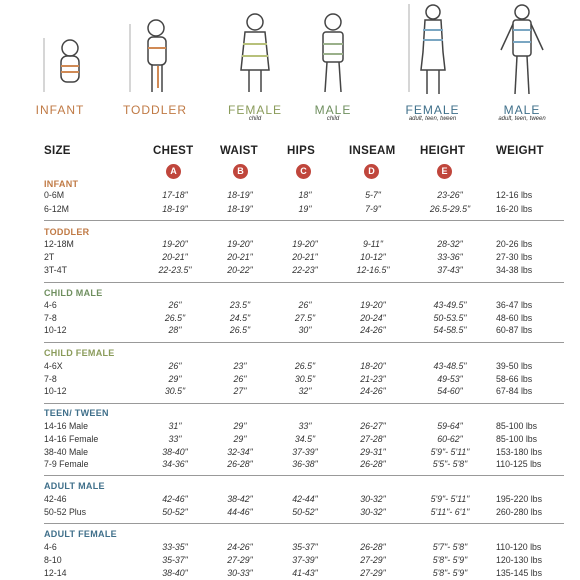 The image size is (580, 580). Describe the element at coordinates (175, 426) in the screenshot. I see `value-cell: 31"` at that location.